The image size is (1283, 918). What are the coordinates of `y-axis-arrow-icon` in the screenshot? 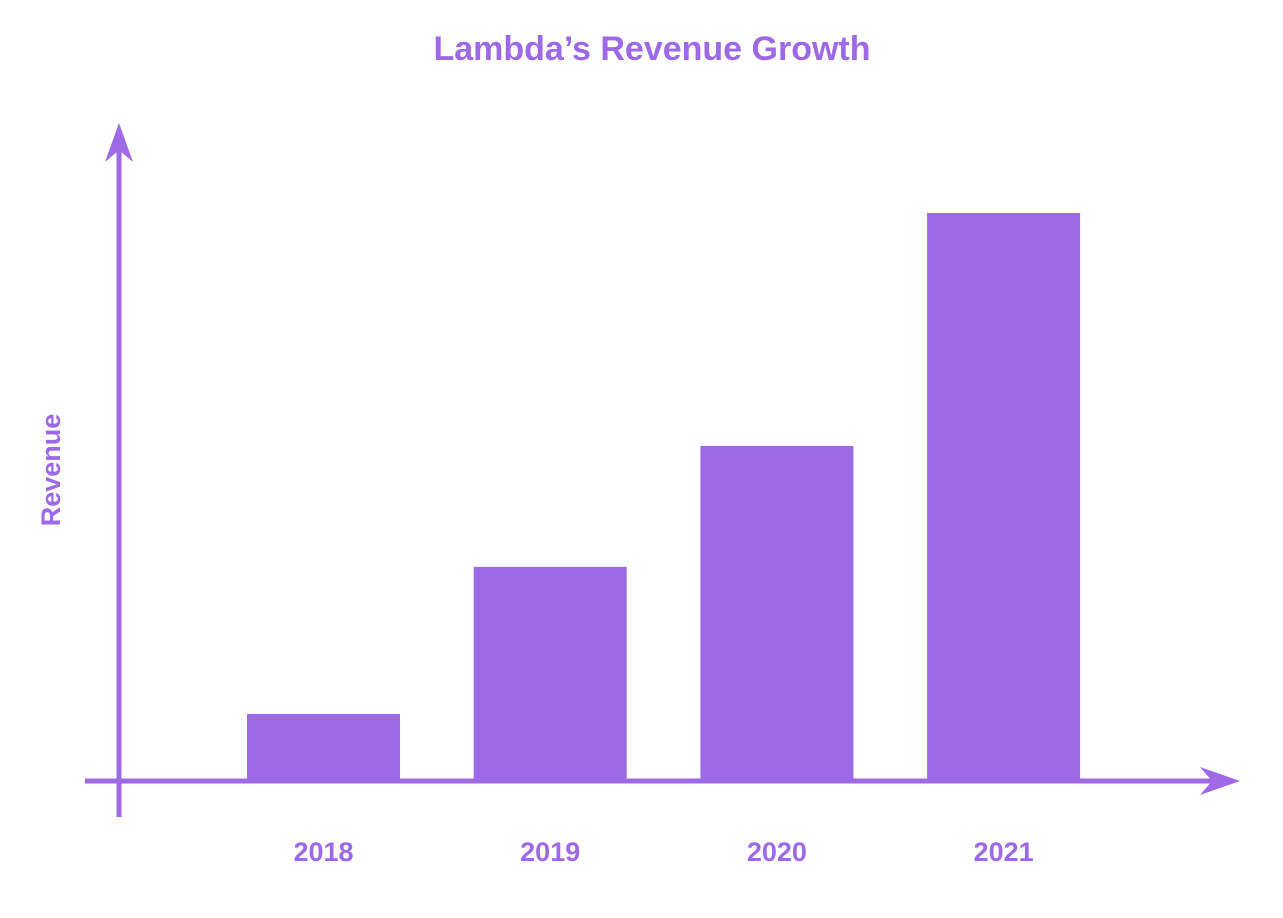 It's located at (119, 142).